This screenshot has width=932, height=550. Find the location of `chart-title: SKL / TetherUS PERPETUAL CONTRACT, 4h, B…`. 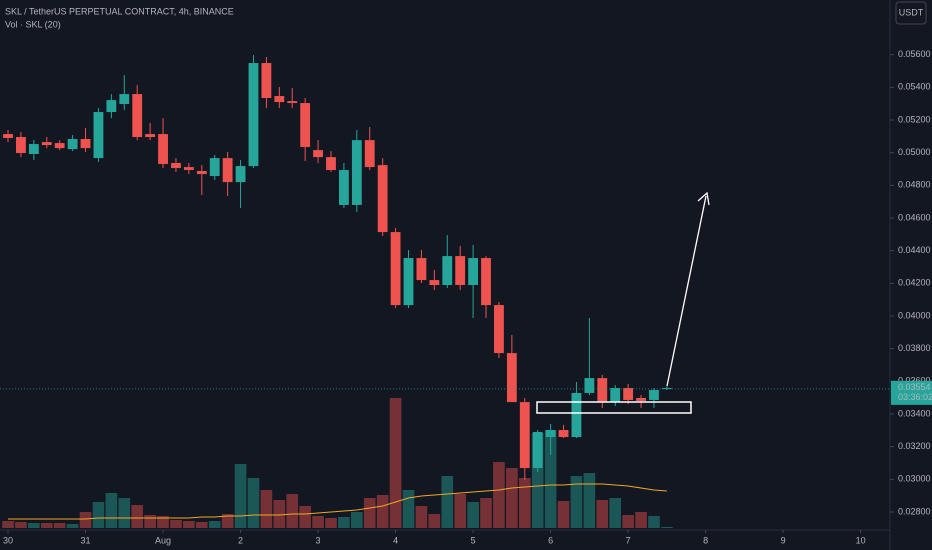

chart-title: SKL / TetherUS PERPETUAL CONTRACT, 4h, B… is located at coordinates (119, 11).